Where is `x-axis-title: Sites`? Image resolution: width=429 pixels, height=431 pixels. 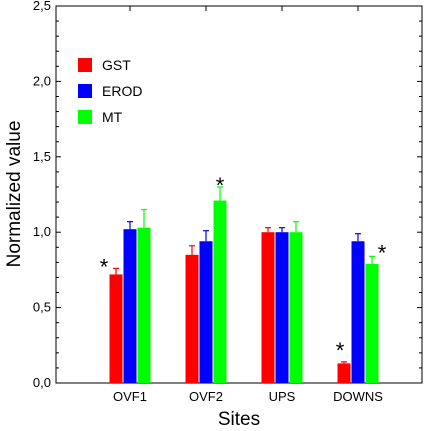 x-axis-title: Sites is located at coordinates (239, 419).